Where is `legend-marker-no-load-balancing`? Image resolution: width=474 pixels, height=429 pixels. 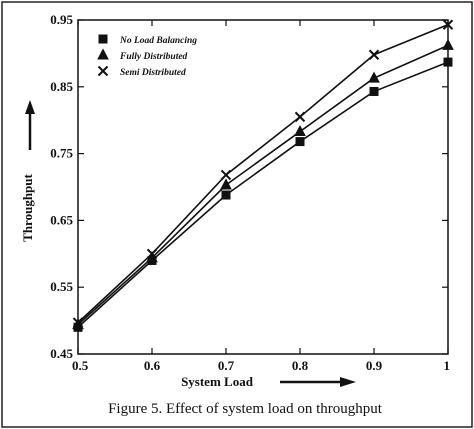 legend-marker-no-load-balancing is located at coordinates (103, 39).